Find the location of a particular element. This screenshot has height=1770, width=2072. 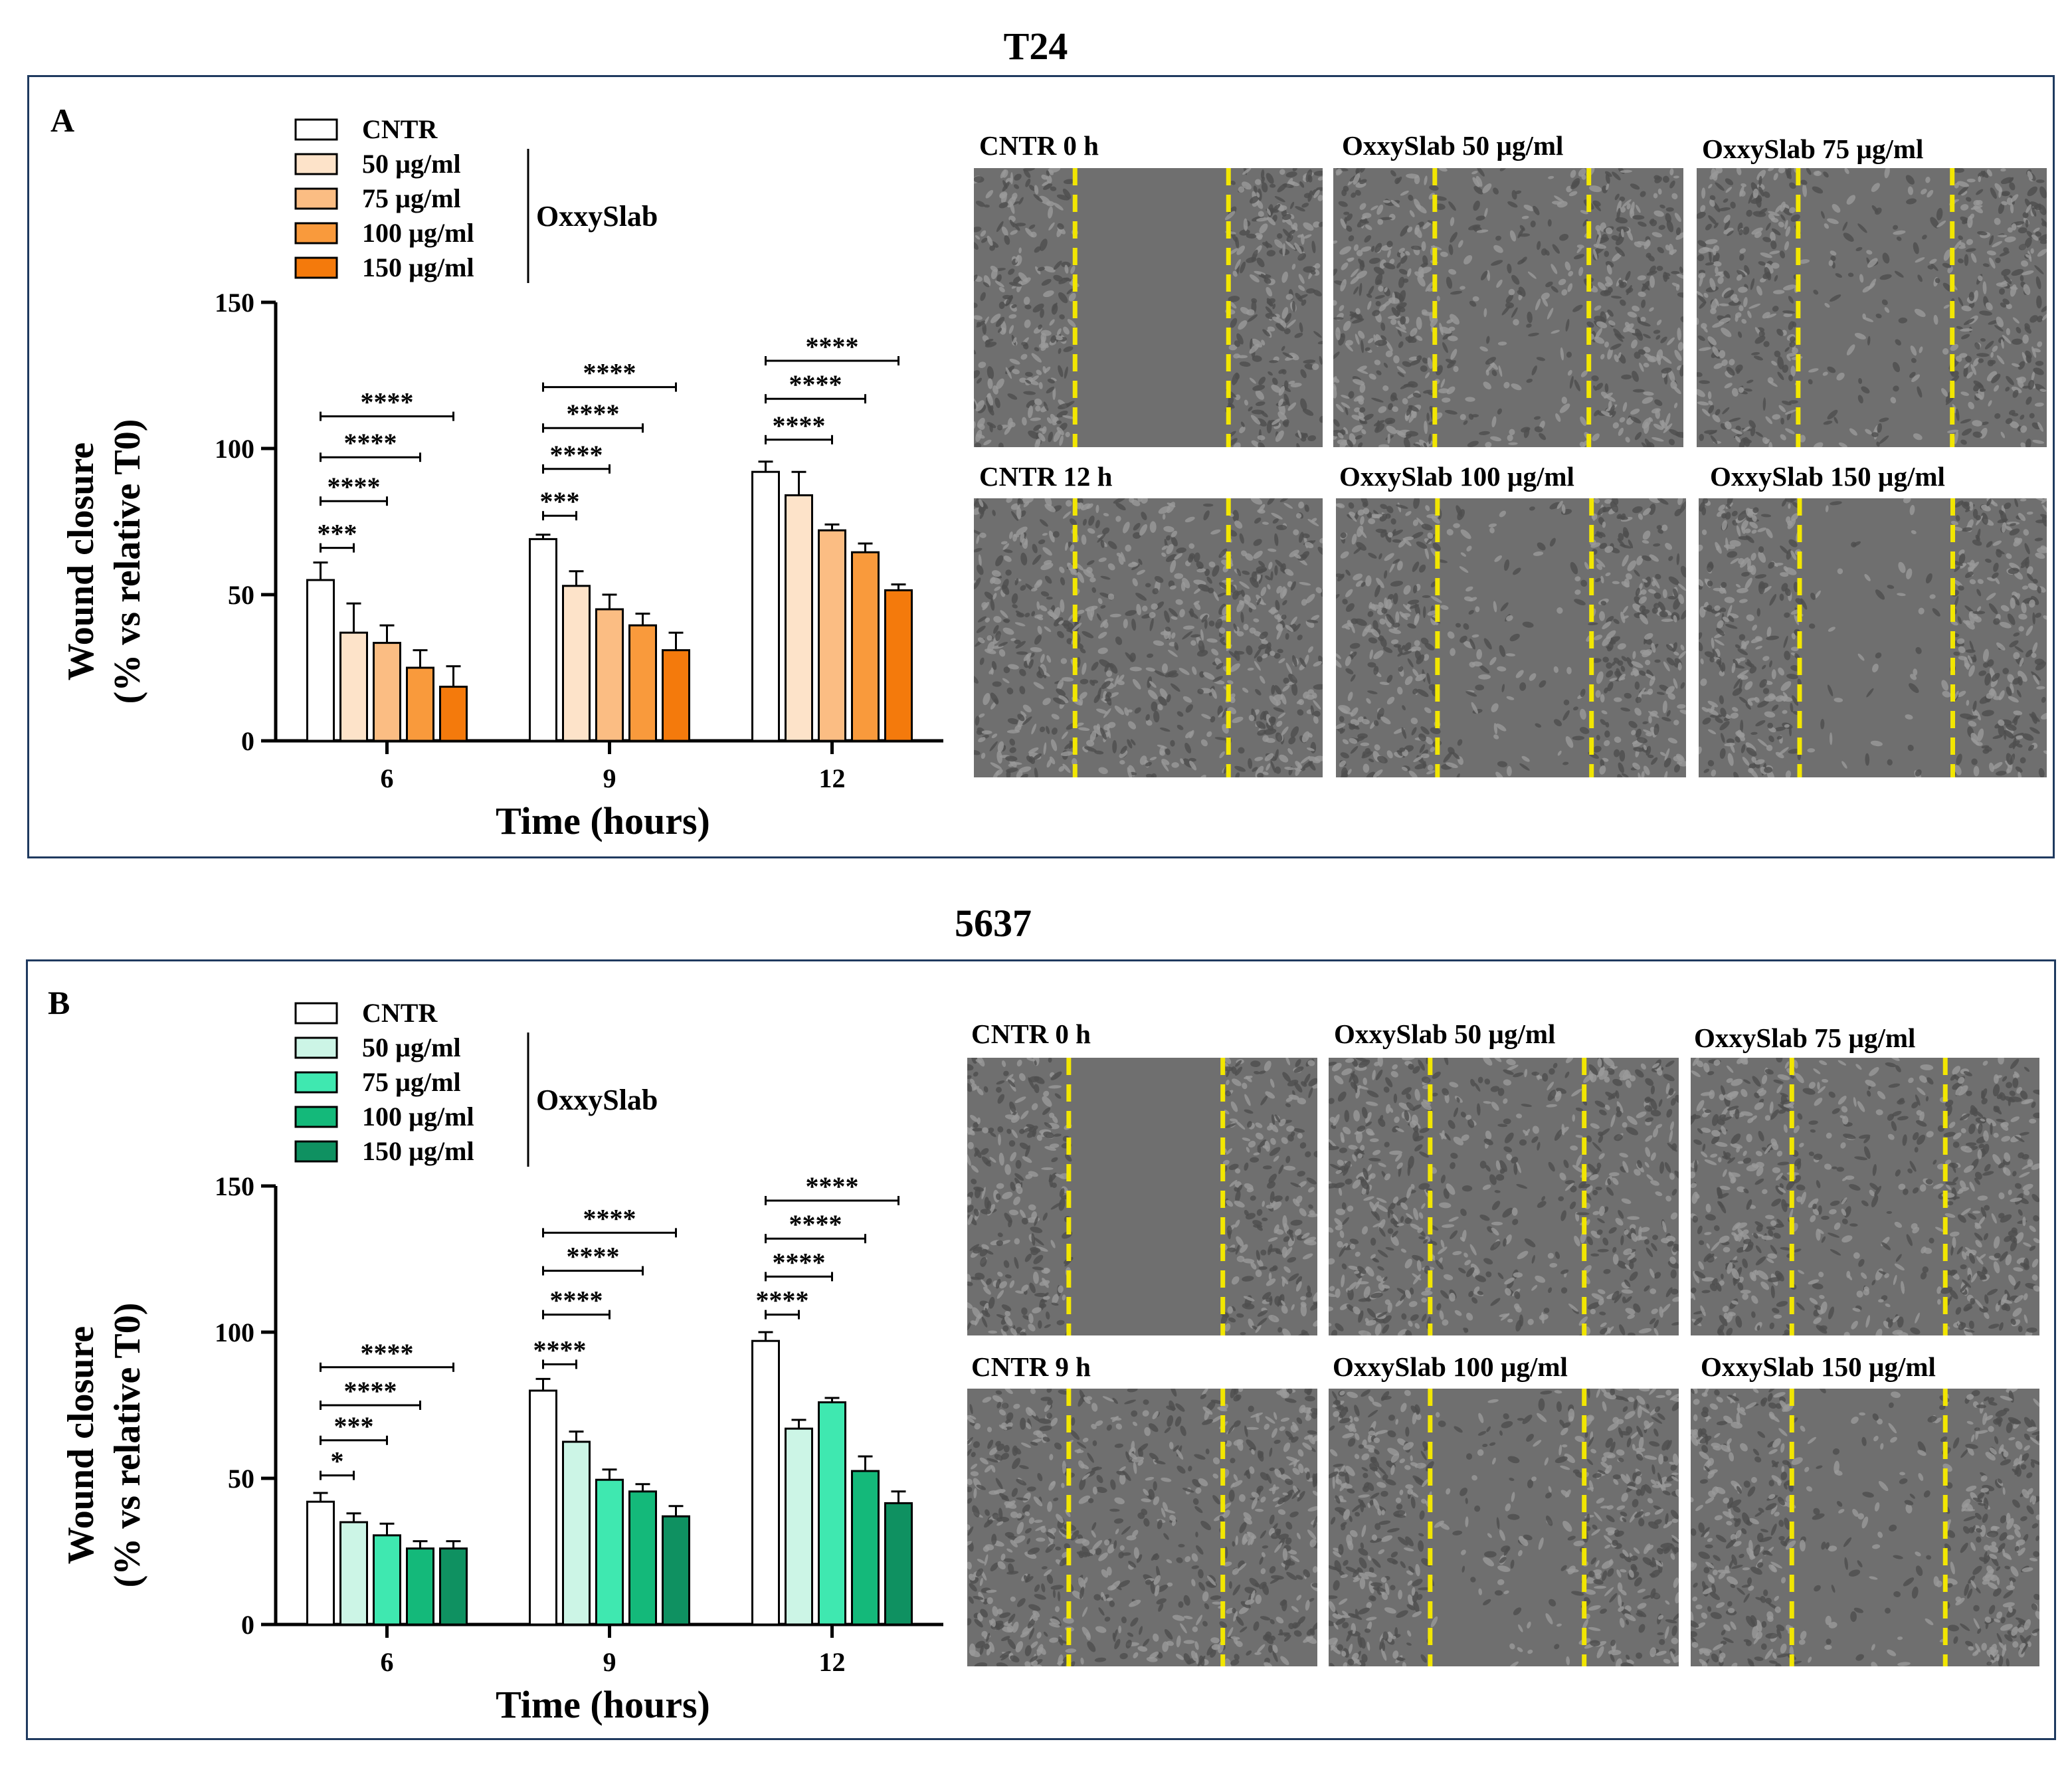

micrograph-canvas is located at coordinates (1504, 1196).